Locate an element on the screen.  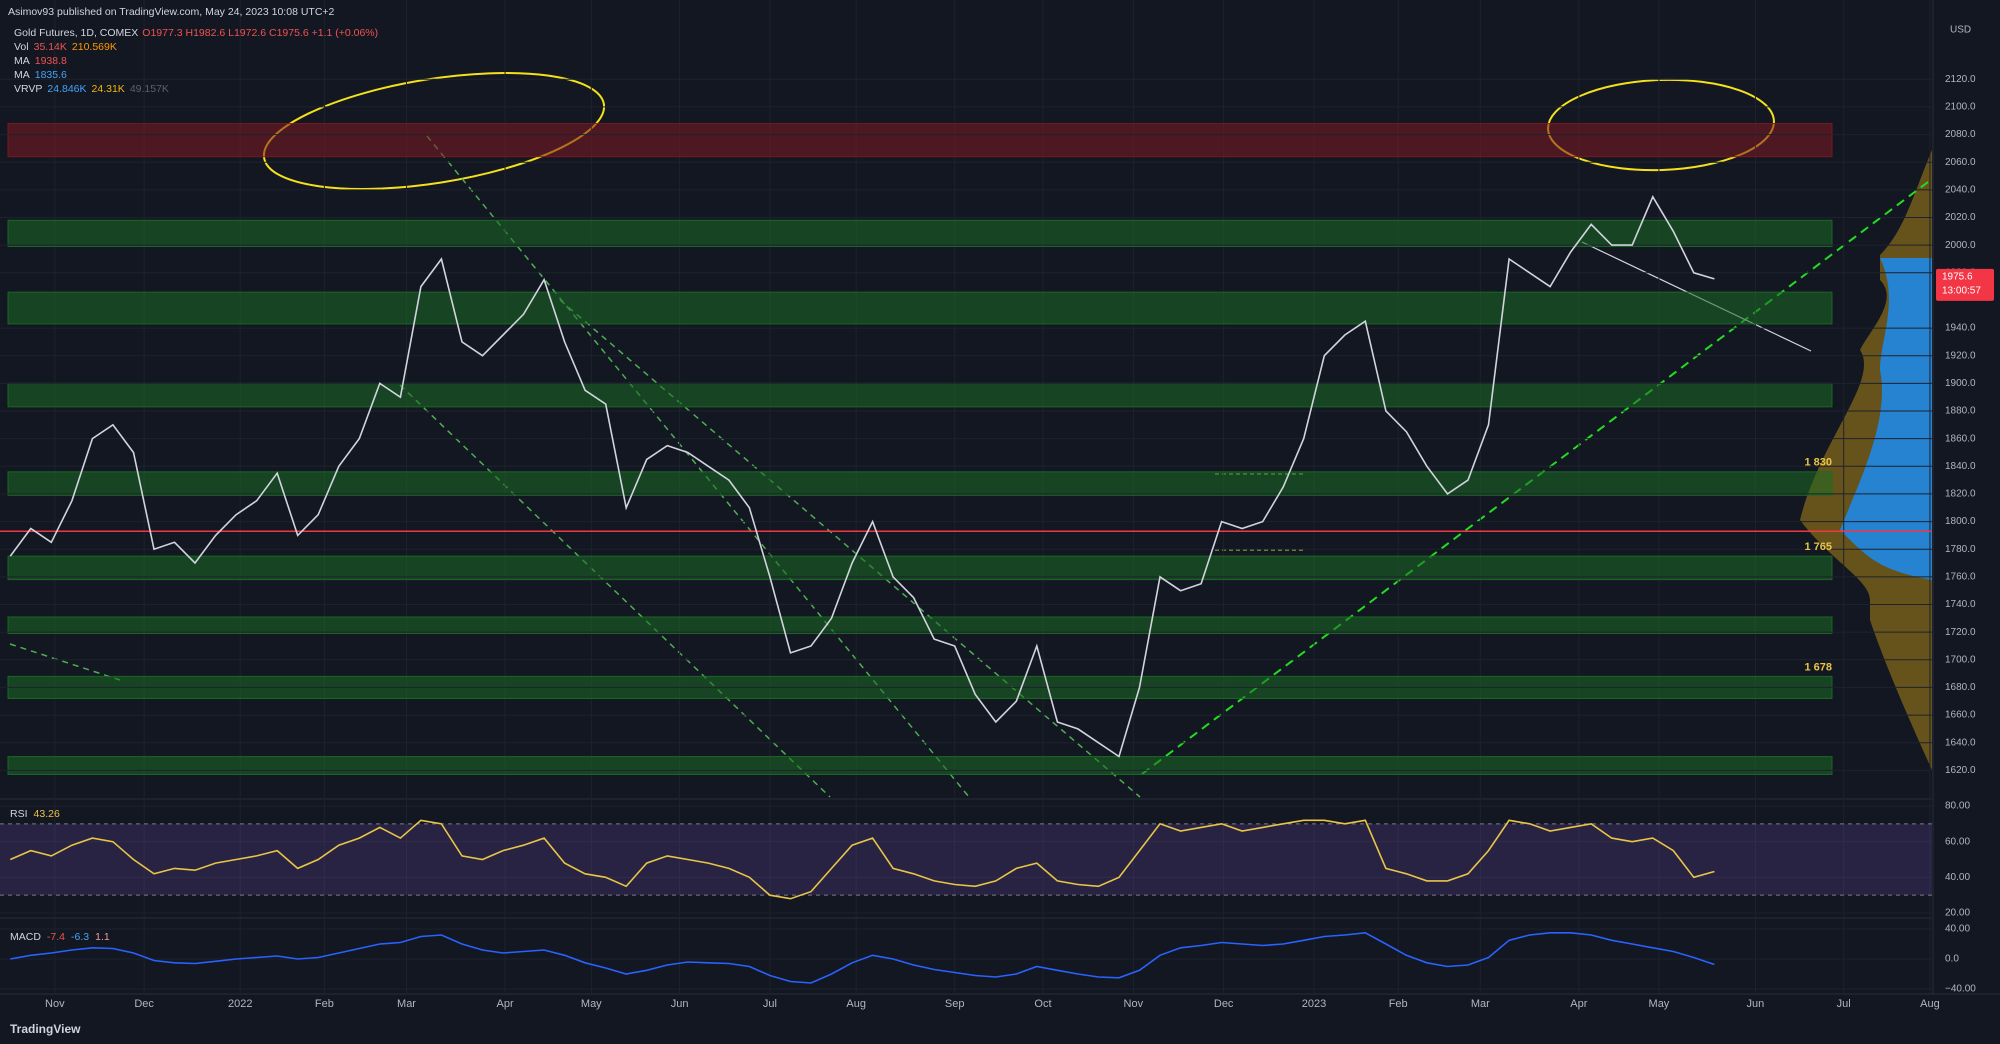
y-tick-label: 1860.0 is located at coordinates (1960, 438).